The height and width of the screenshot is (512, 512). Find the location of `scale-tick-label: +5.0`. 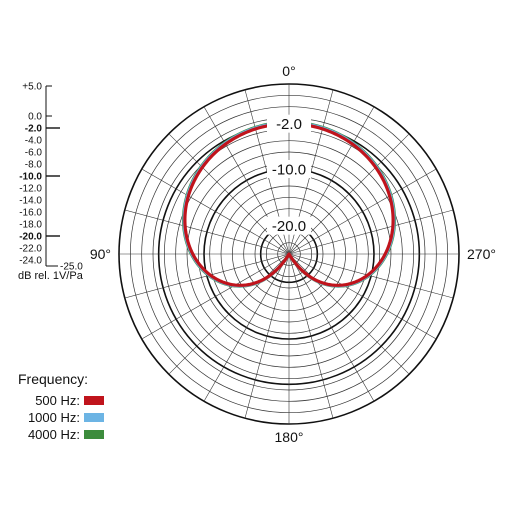

scale-tick-label: +5.0 is located at coordinates (32, 87).